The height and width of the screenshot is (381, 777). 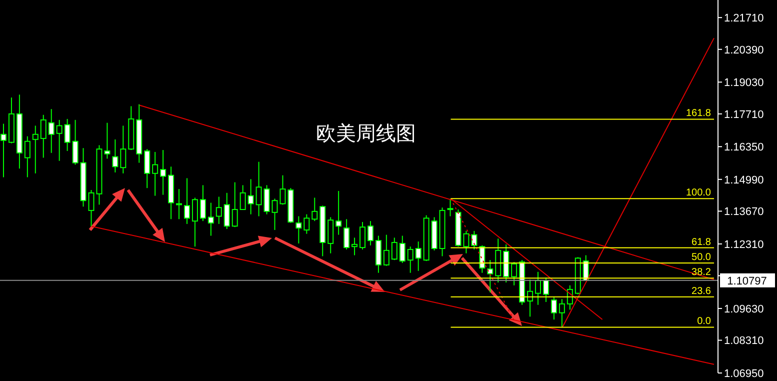 What do you see at coordinates (702, 257) in the screenshot?
I see `series-label: 50.0` at bounding box center [702, 257].